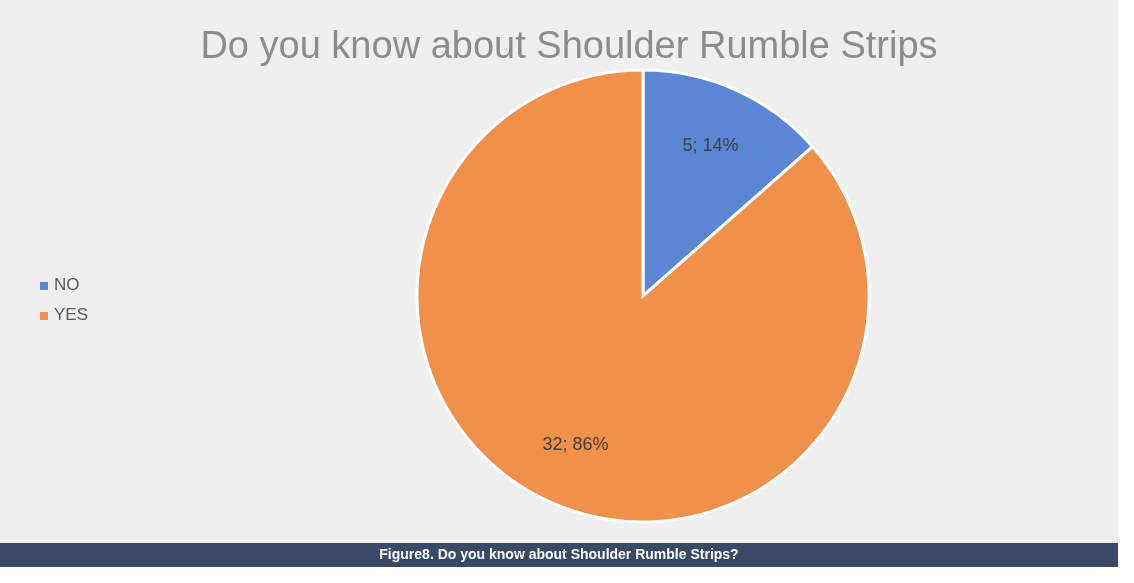  What do you see at coordinates (710, 145) in the screenshot?
I see `data-label: 5; 14%` at bounding box center [710, 145].